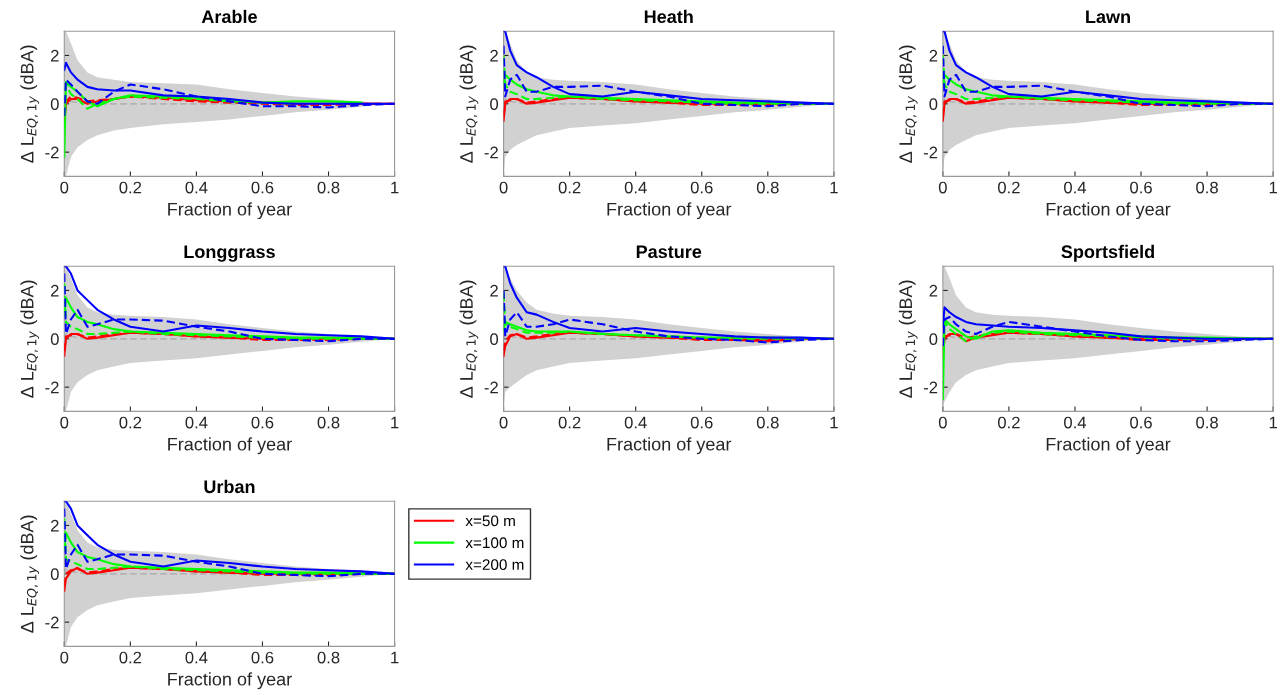 This screenshot has width=1286, height=695. I want to click on legend-label: x=50 m, so click(490, 521).